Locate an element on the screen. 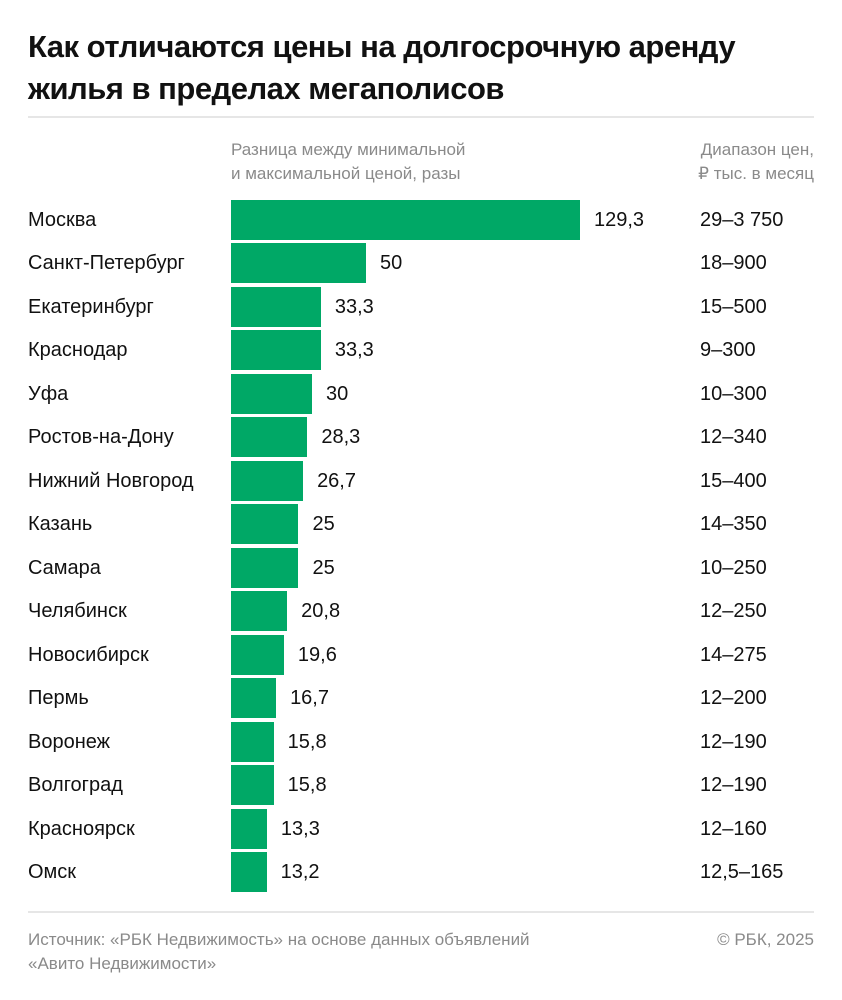 This screenshot has height=1000, width=842. bar-row: Челябинск 20,8 12–250 is located at coordinates (421, 611).